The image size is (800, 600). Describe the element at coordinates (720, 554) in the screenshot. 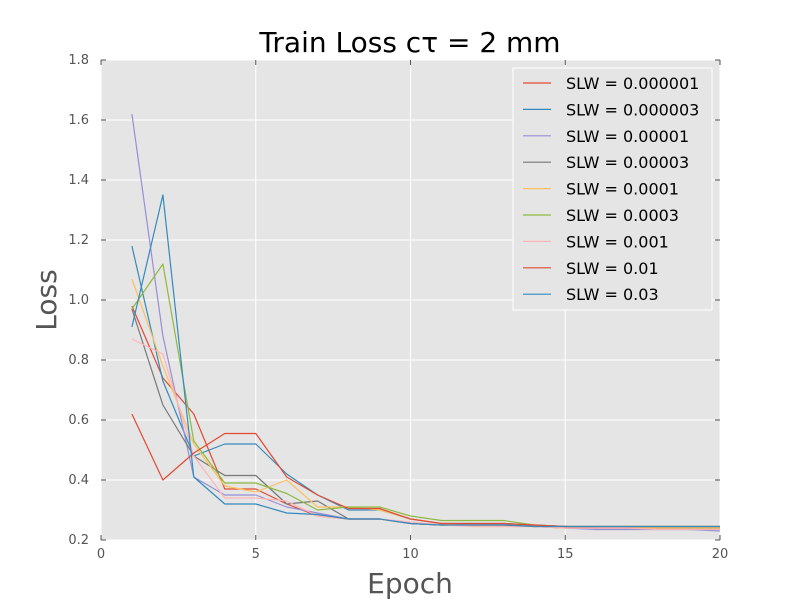

I see `x-tick-label: 20` at that location.